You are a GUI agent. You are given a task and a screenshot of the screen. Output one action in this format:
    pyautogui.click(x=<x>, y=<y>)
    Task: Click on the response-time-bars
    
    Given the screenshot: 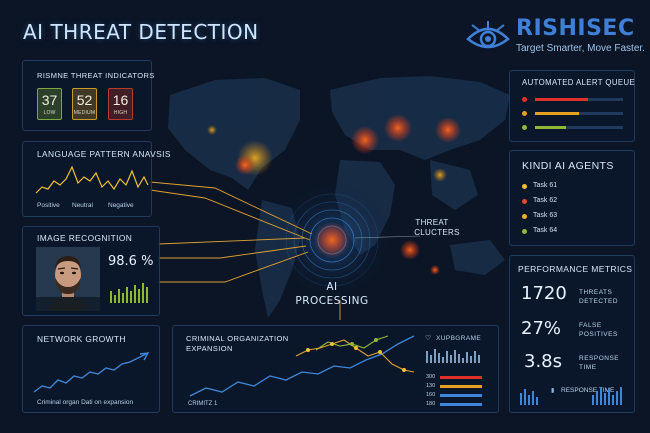 What is the action you would take?
    pyautogui.click(x=571, y=396)
    